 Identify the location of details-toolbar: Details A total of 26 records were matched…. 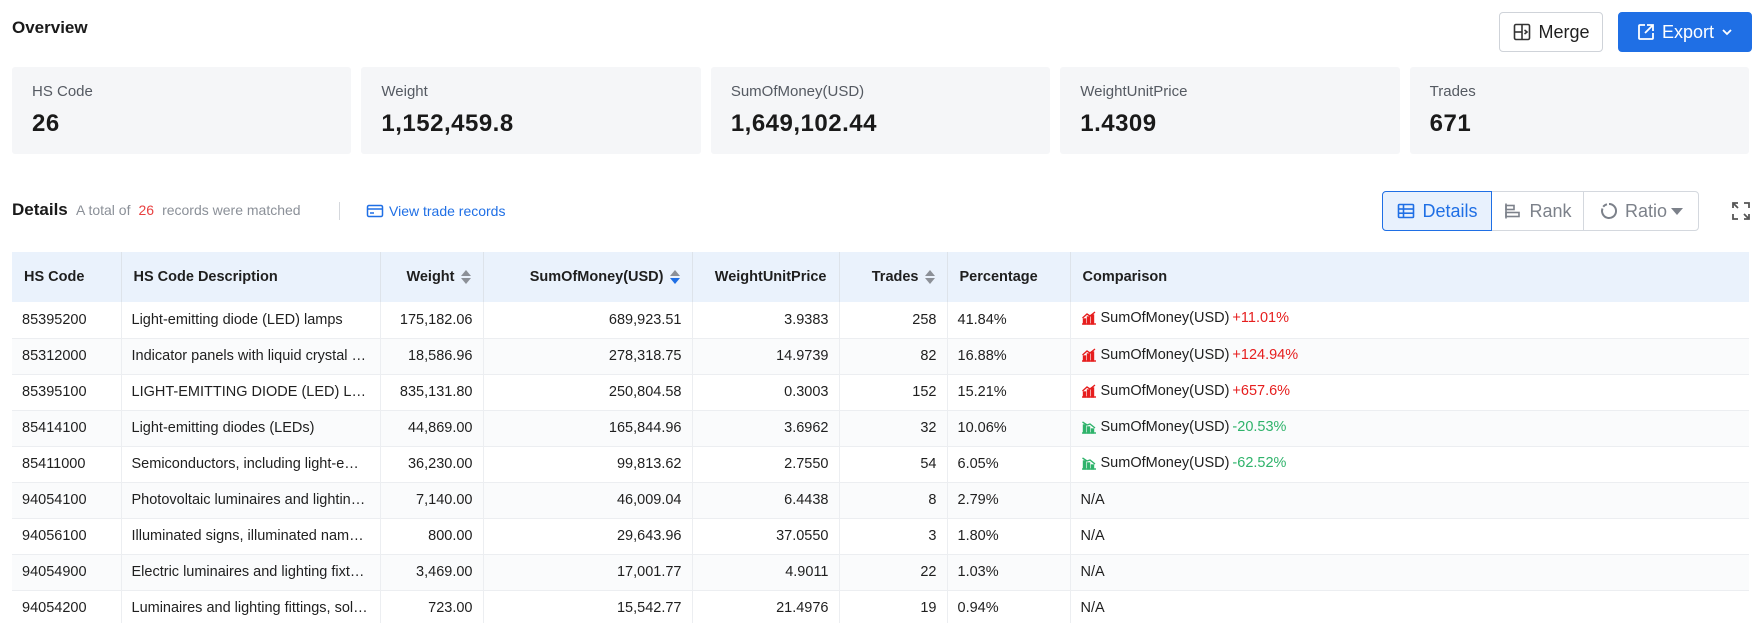
(882, 212).